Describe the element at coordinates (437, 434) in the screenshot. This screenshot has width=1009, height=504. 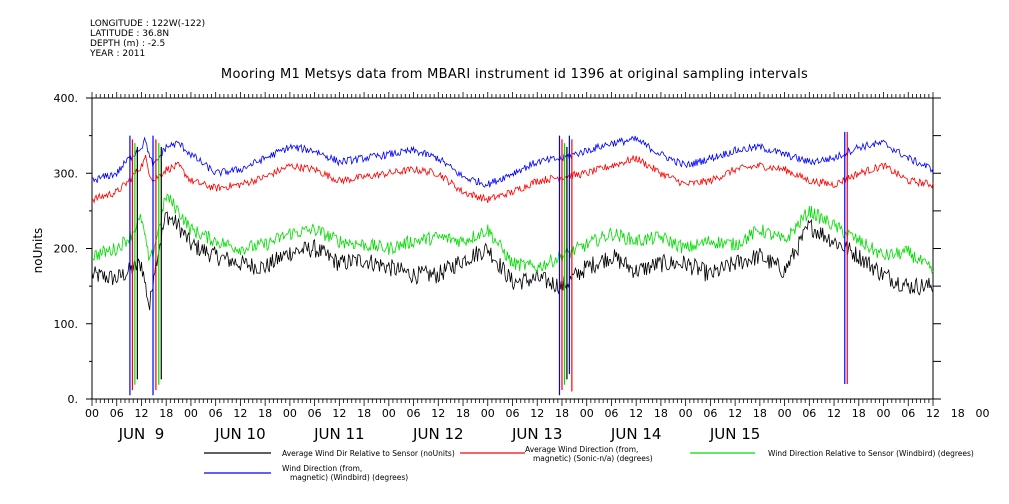
I see `x-day-label: JUN 12` at that location.